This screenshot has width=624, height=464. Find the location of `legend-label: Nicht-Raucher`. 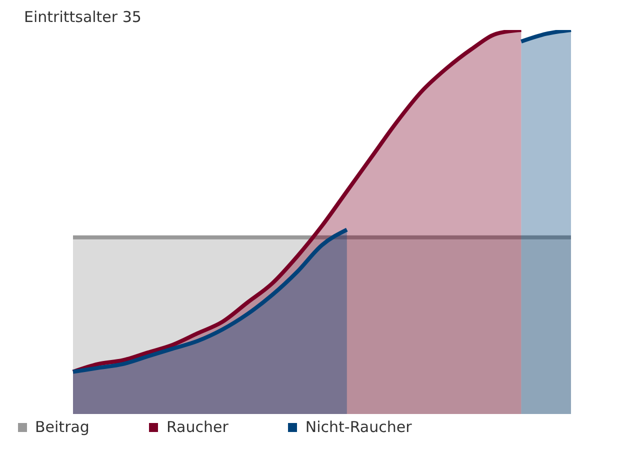

legend-label: Nicht-Raucher is located at coordinates (358, 427).